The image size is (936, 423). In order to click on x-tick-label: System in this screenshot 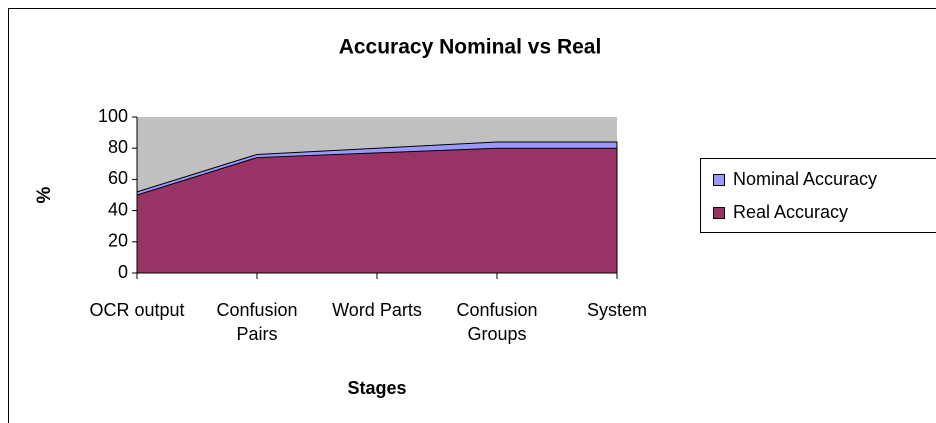, I will do `click(616, 310)`.